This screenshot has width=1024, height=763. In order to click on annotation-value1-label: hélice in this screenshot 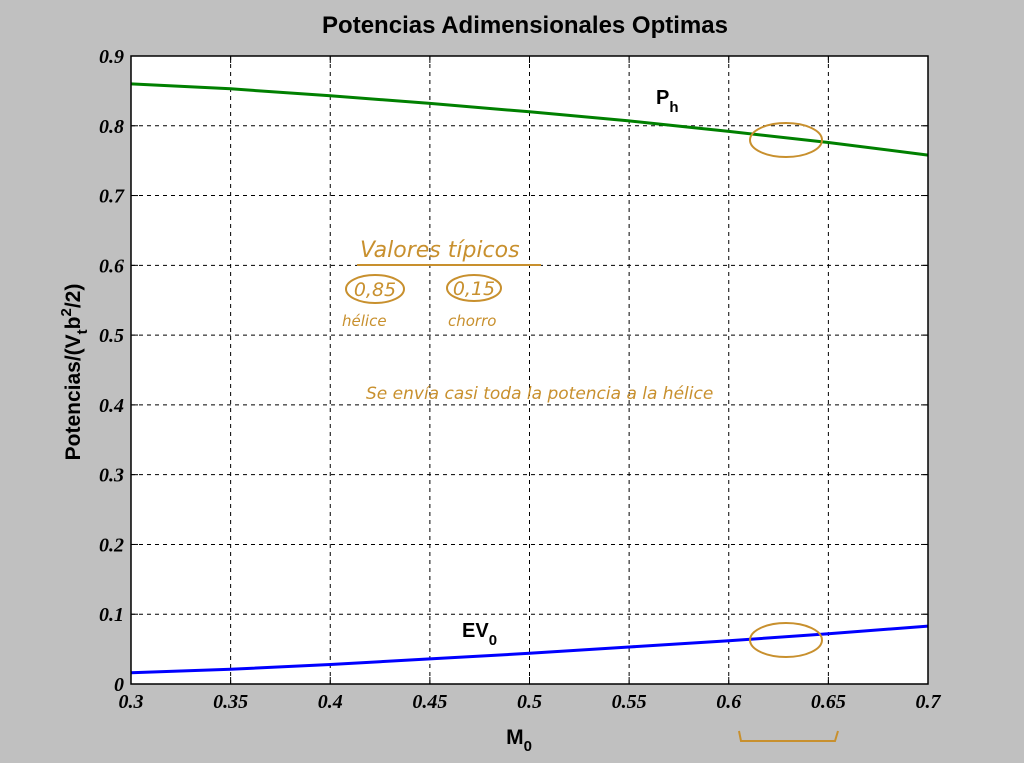, I will do `click(364, 321)`.